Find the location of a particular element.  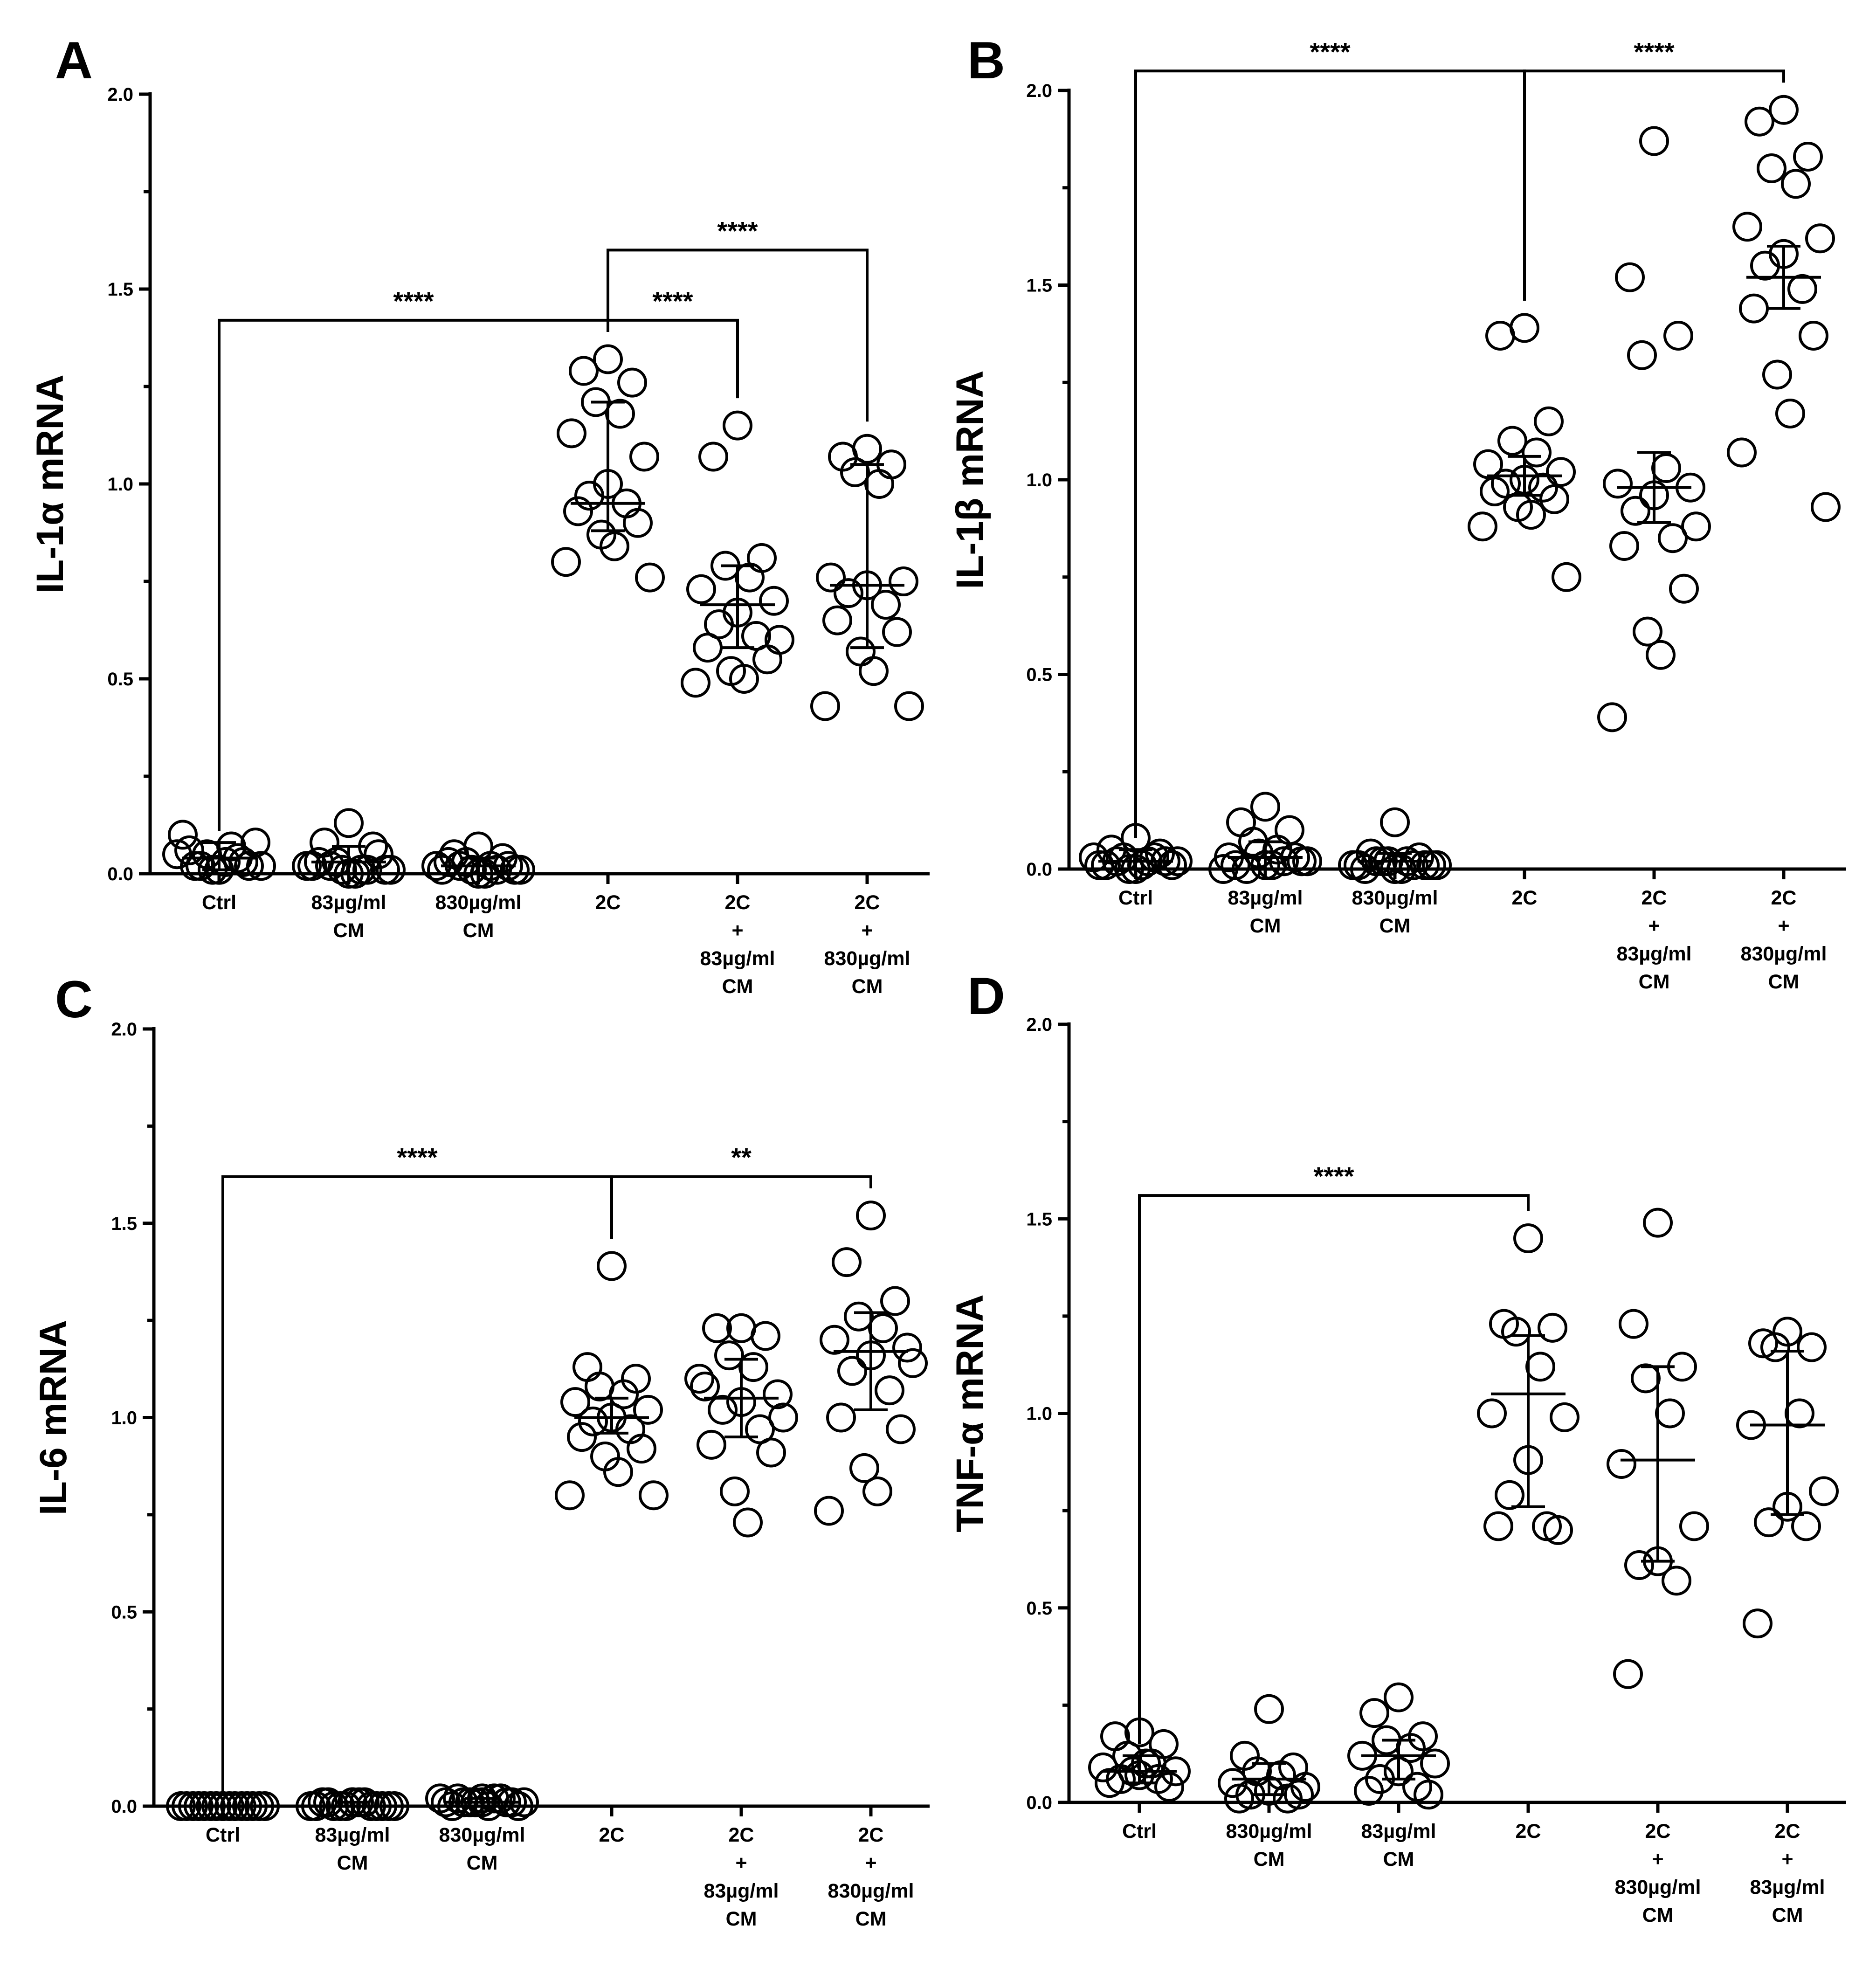

y-tick-label: 0.0 is located at coordinates (1039, 869).